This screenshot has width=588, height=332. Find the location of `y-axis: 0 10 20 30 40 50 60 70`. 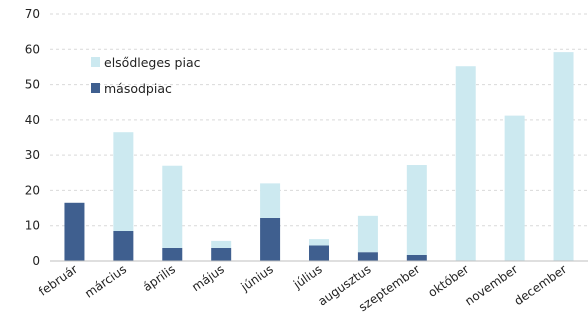

y-axis: 0 10 20 30 40 50 60 70 is located at coordinates (32, 137).